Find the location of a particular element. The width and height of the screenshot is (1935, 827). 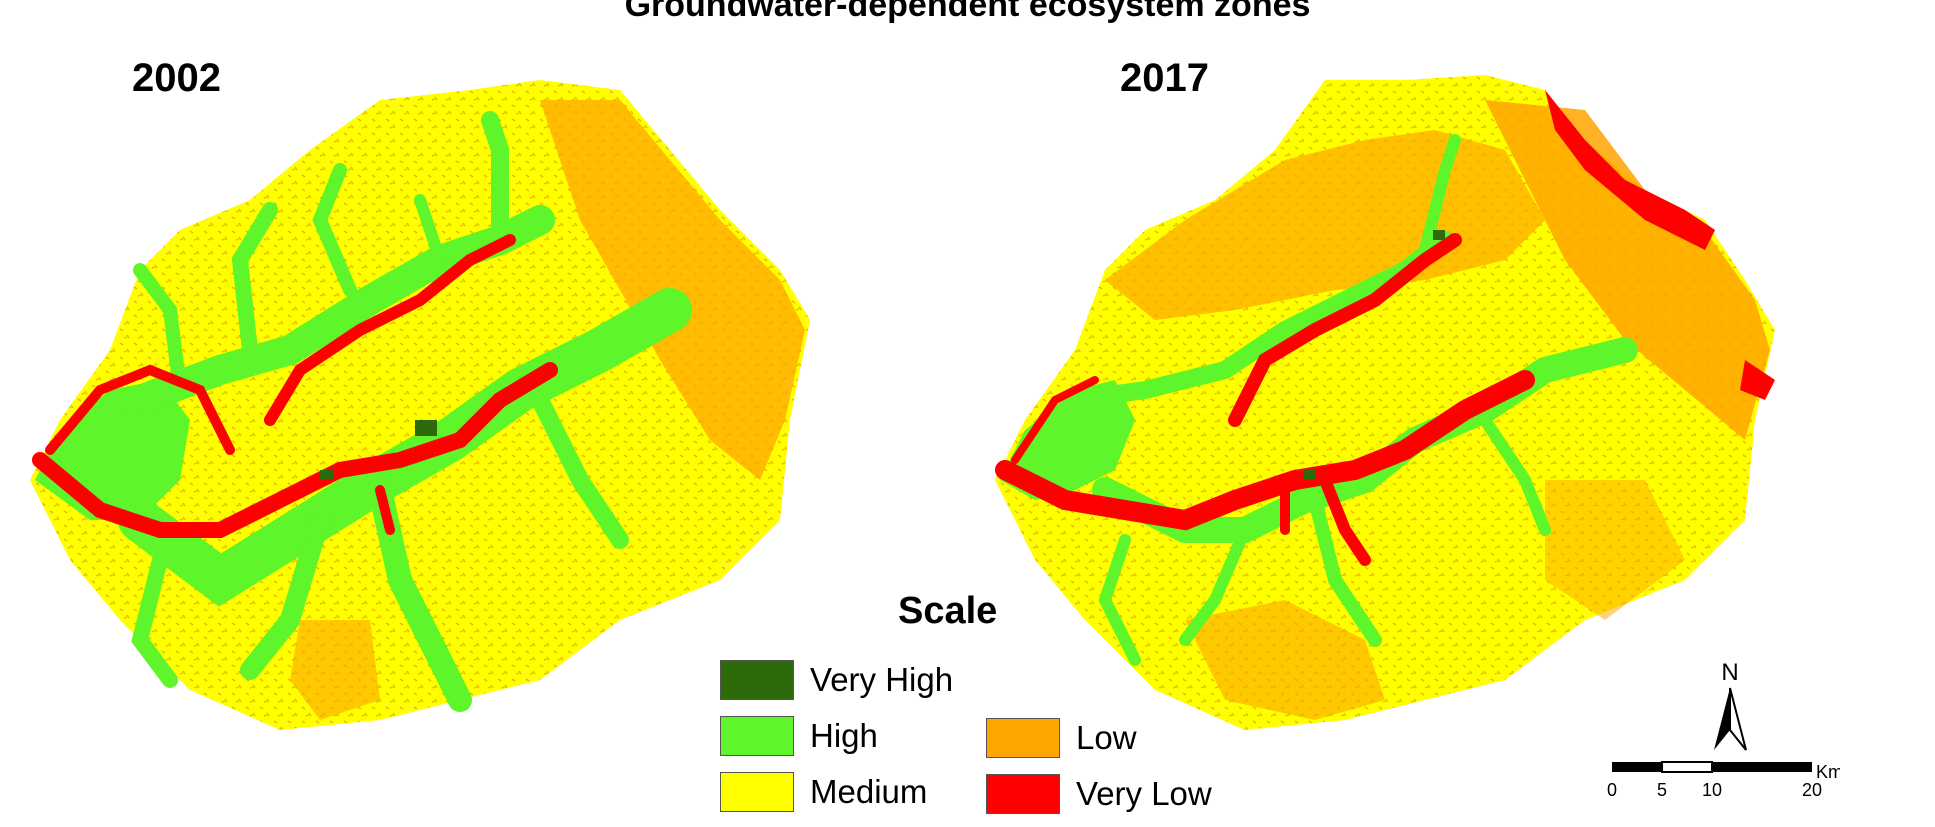

legend-item-very-high: Very High is located at coordinates (836, 680).